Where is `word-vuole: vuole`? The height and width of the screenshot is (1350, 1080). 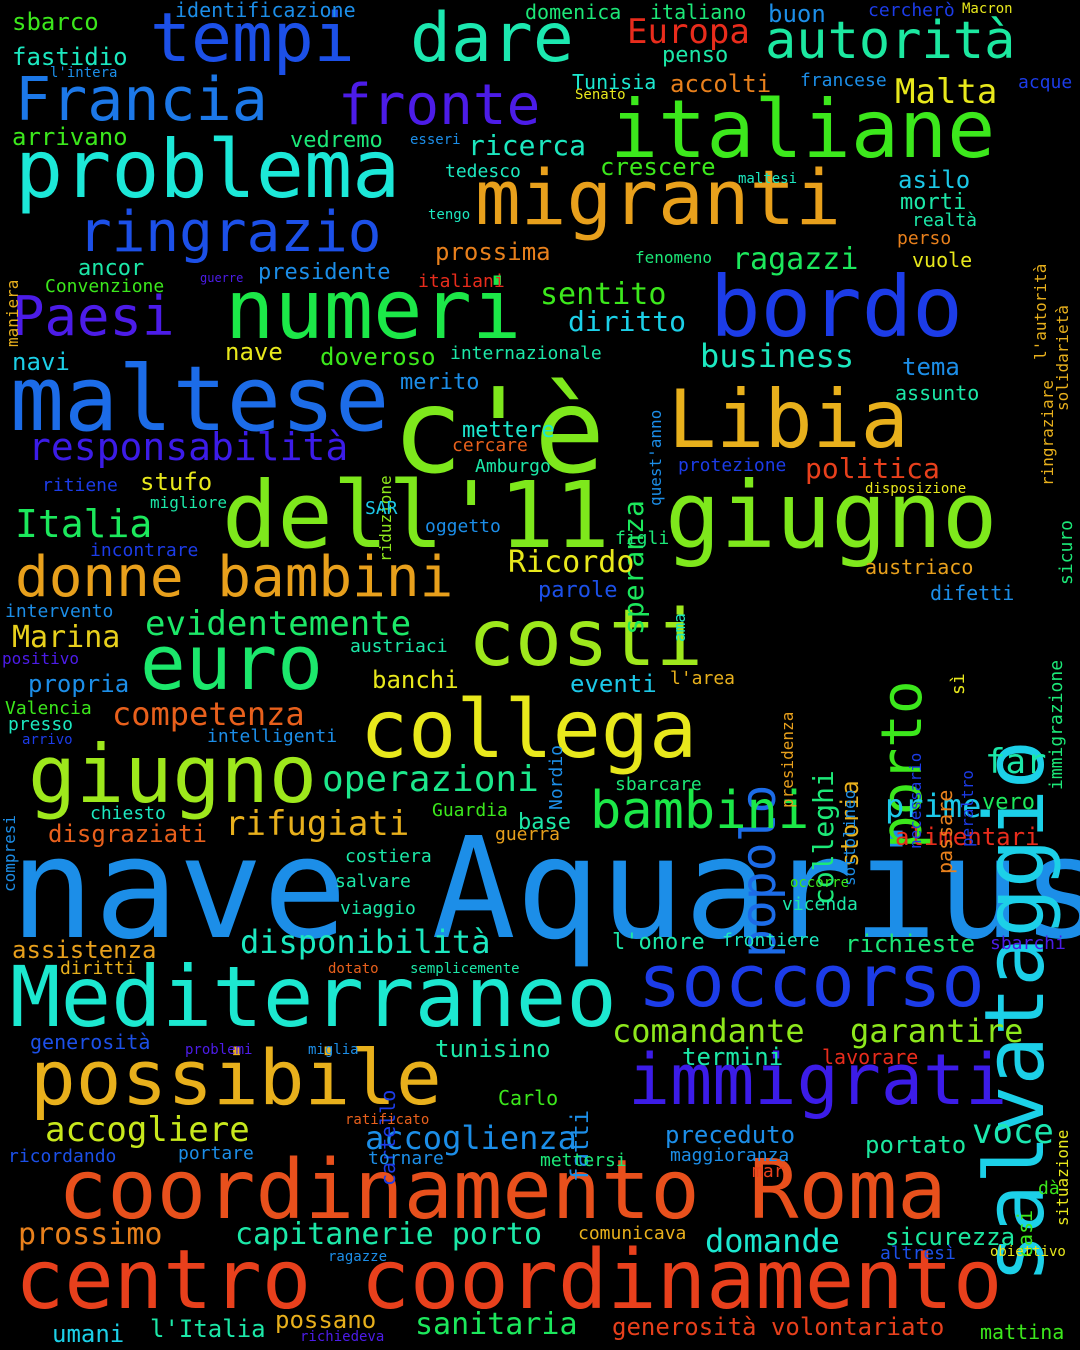
word-vuole: vuole is located at coordinates (942, 260).